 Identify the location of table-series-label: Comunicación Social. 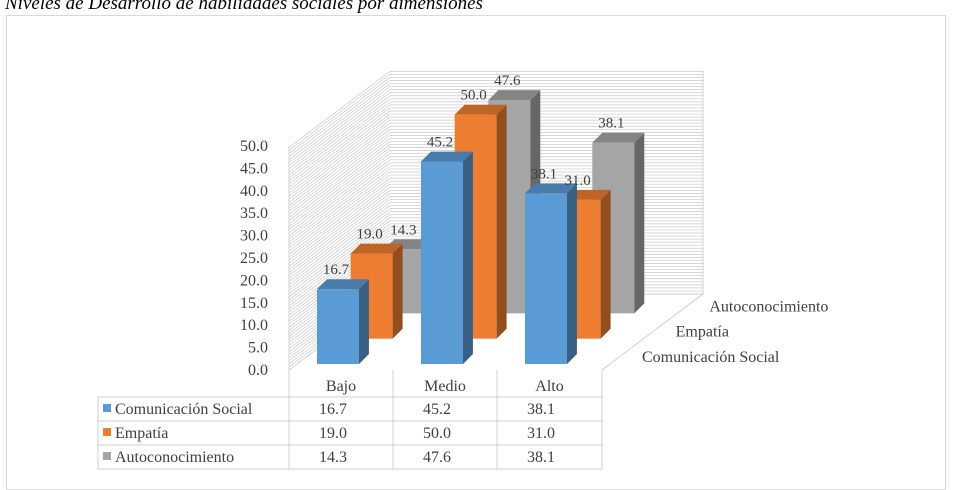
(184, 409).